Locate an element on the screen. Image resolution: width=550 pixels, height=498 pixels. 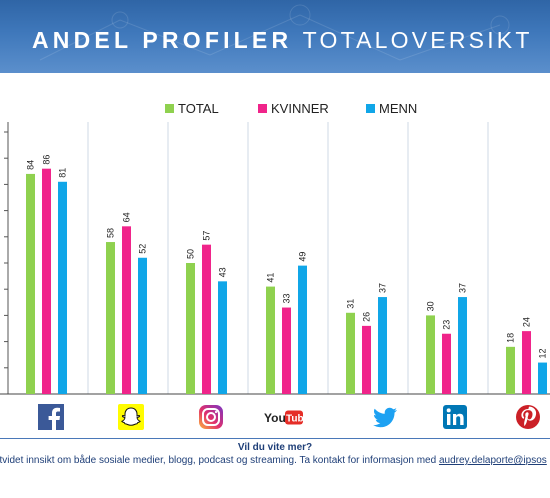
data-label-total-youtube: 41 is located at coordinates (271, 278).